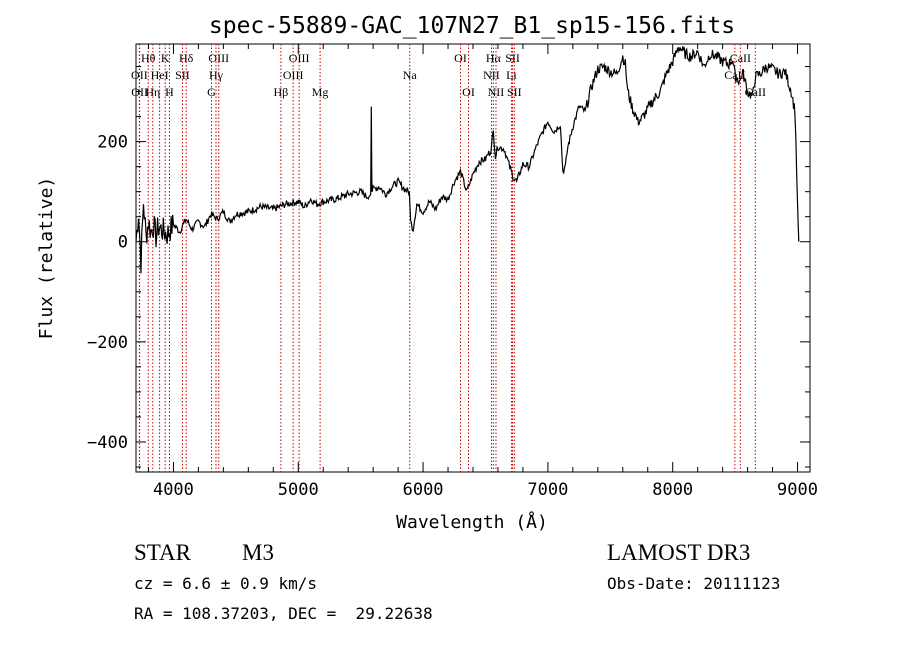 This screenshot has width=900, height=649. What do you see at coordinates (423, 490) in the screenshot?
I see `x-tick-label-2: 6000` at bounding box center [423, 490].